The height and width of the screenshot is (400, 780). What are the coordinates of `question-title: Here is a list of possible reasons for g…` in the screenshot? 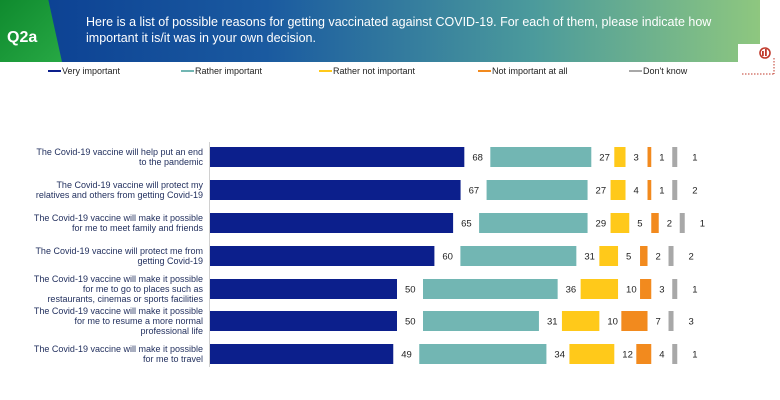 It's located at (399, 30).